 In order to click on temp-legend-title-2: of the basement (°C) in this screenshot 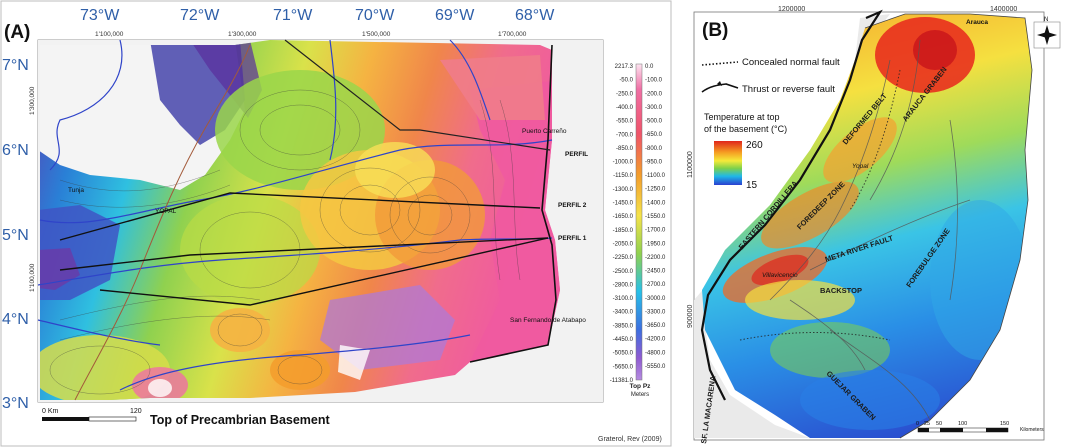, I will do `click(745, 129)`.